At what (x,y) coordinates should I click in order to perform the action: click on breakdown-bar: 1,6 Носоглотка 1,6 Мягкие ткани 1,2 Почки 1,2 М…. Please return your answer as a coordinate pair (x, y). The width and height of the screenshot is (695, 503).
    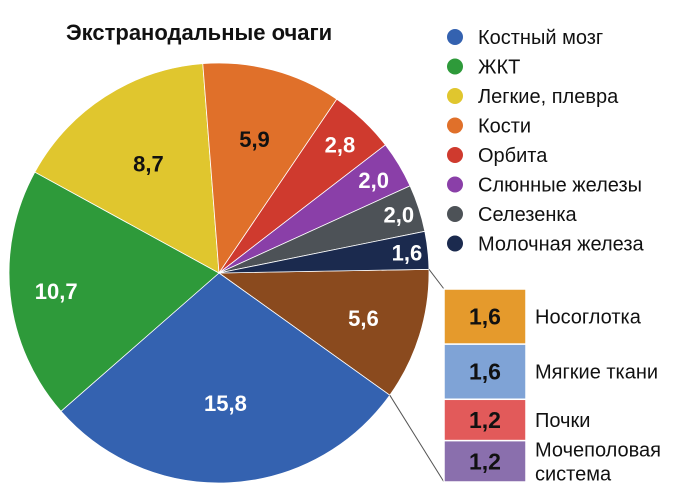
    Looking at the image, I should click on (552, 386).